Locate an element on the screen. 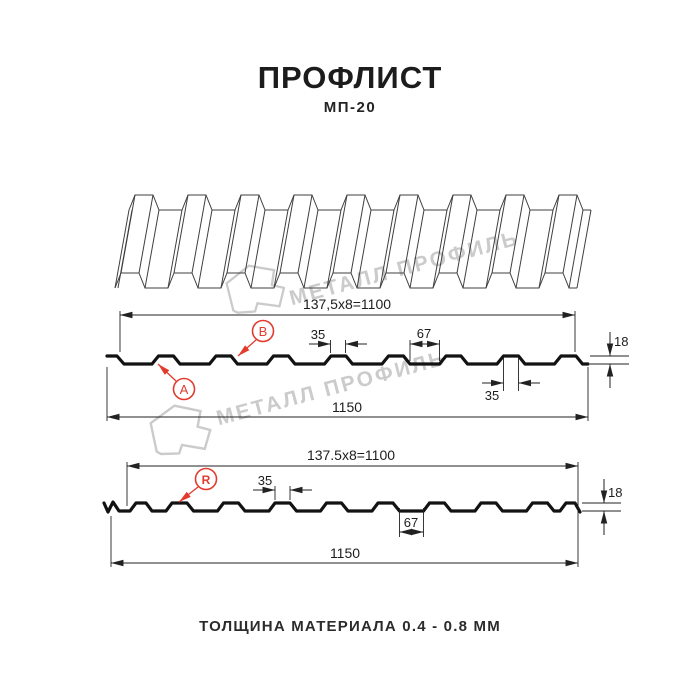 The image size is (700, 700). dim-label-working-width-2: 137.5x8=1100 is located at coordinates (351, 455).